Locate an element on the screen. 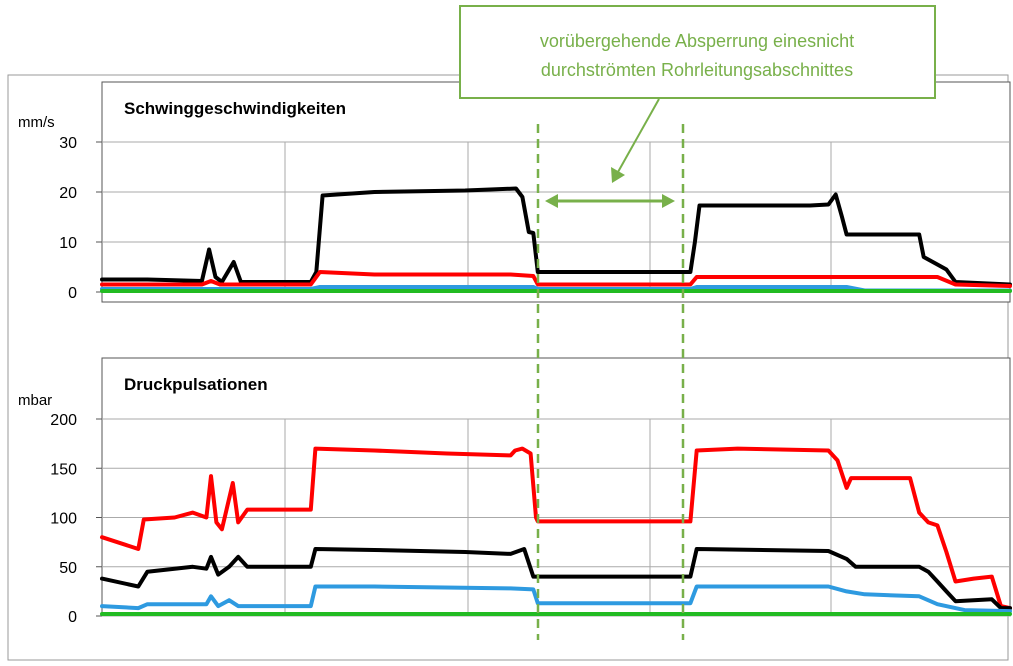 Image resolution: width=1013 pixels, height=666 pixels. velocity-series is located at coordinates (556, 239).